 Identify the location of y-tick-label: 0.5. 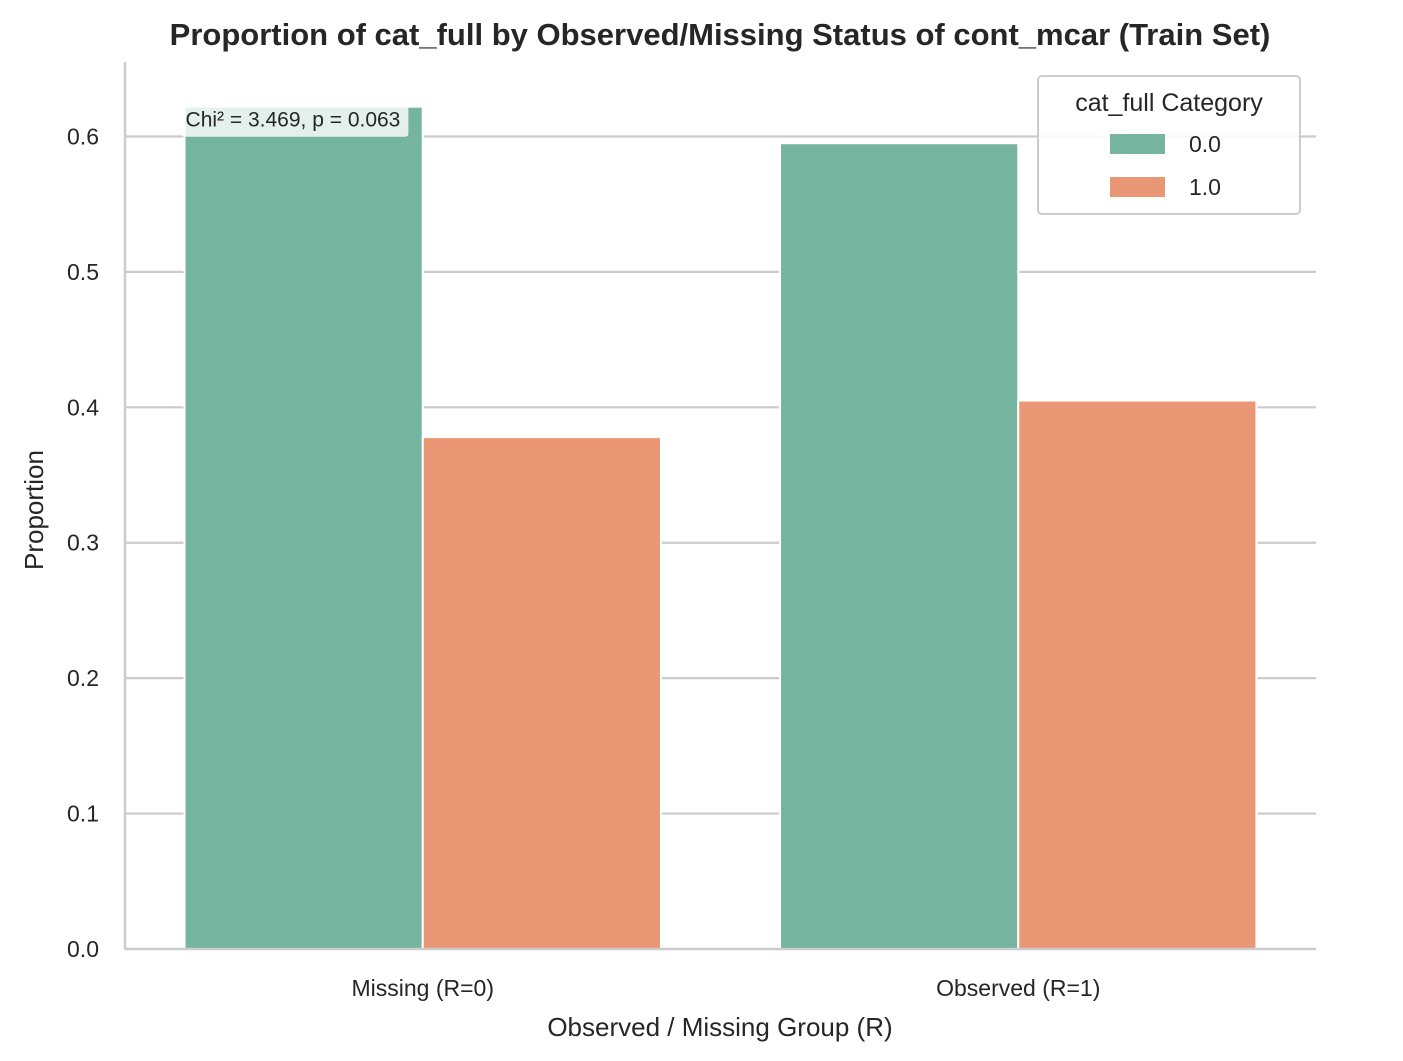
(83, 272).